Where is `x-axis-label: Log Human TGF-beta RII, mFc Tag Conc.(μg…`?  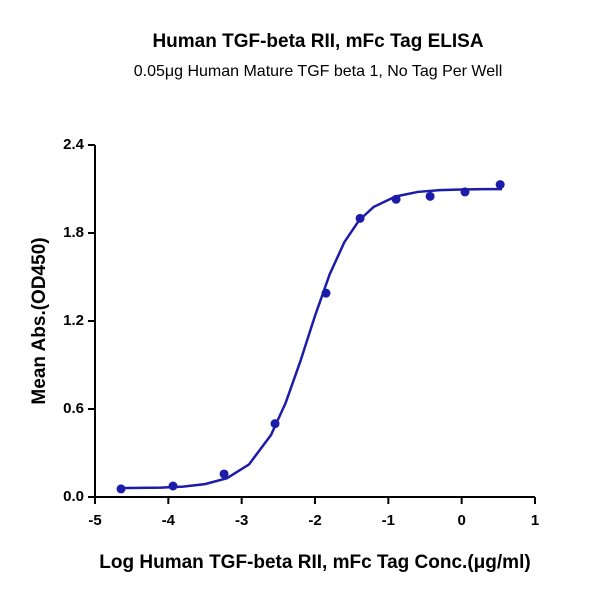
x-axis-label: Log Human TGF-beta RII, mFc Tag Conc.(μg… is located at coordinates (314, 562).